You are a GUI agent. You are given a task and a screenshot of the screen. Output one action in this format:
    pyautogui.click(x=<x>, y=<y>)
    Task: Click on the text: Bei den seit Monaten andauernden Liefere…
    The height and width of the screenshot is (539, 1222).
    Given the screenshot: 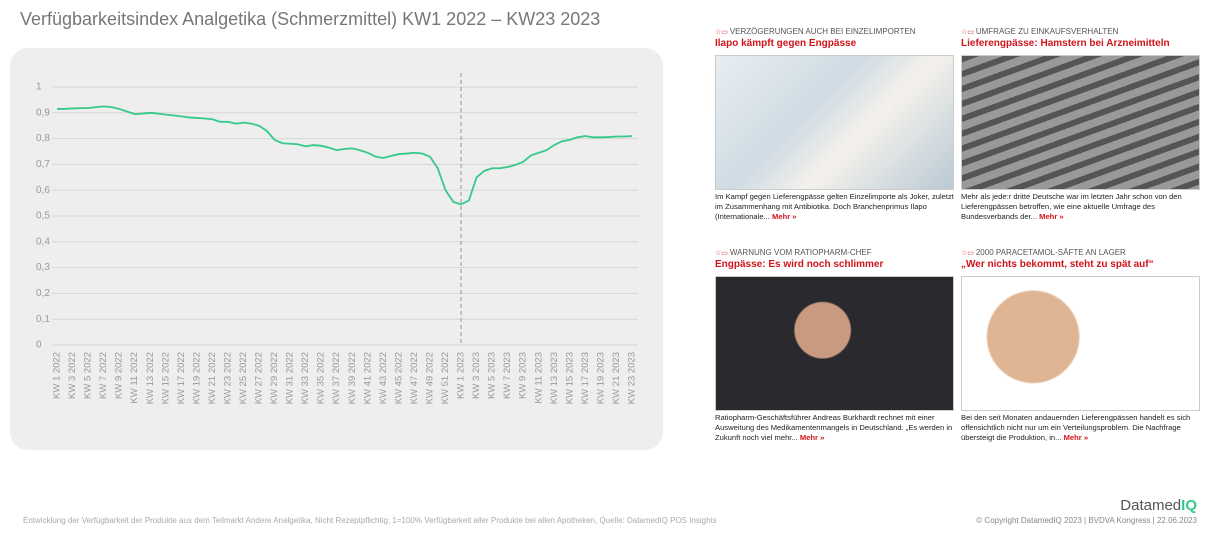 What is the action you would take?
    pyautogui.click(x=1076, y=427)
    